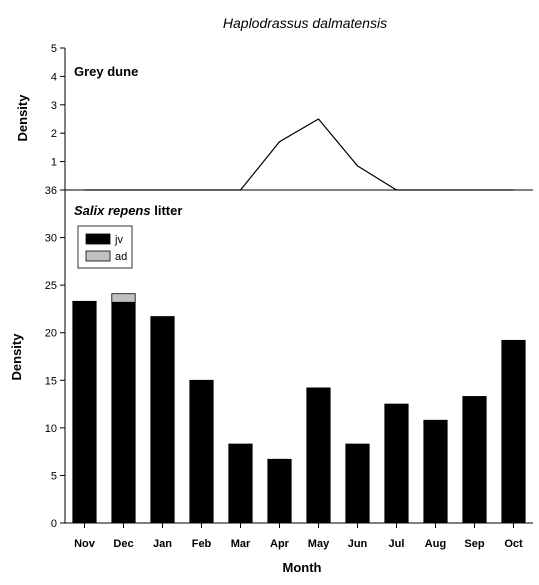 This screenshot has height=585, width=539. I want to click on bar-jv-nov, so click(84, 412).